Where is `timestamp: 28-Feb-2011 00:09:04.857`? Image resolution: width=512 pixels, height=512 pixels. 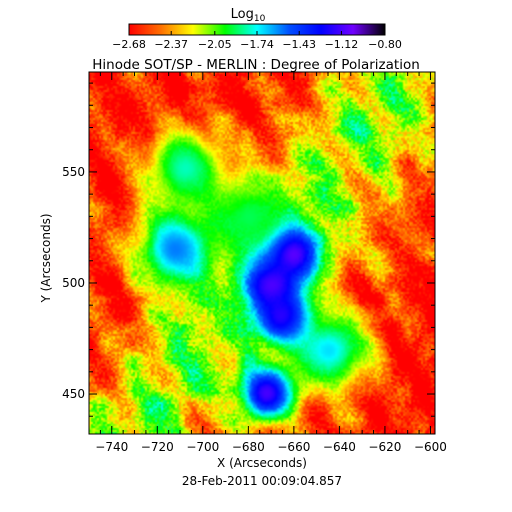
timestamp: 28-Feb-2011 00:09:04.857 is located at coordinates (262, 481).